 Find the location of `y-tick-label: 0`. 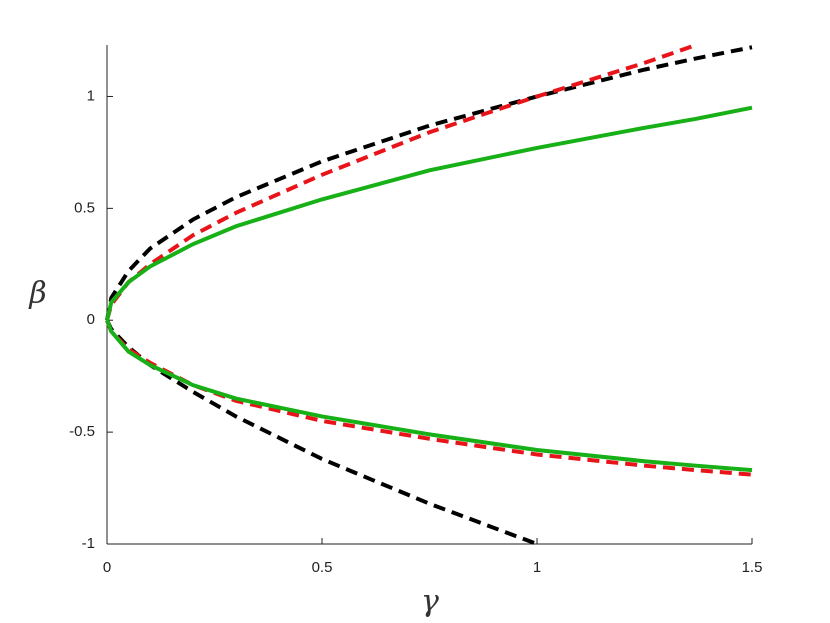

y-tick-label: 0 is located at coordinates (91, 319).